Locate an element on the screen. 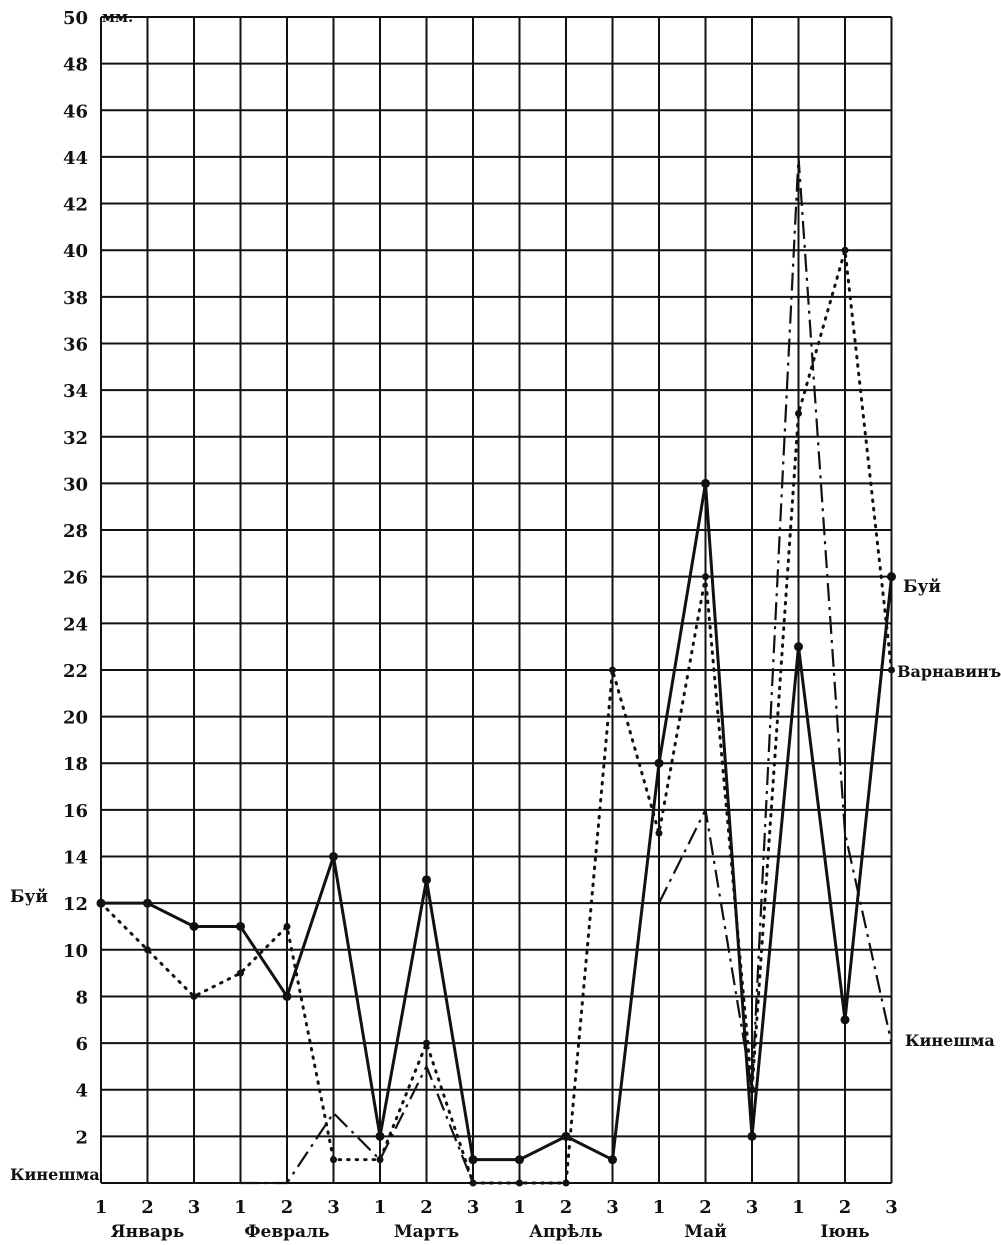 This screenshot has width=1001, height=1245. y-tick-label: 2 is located at coordinates (81, 1137).